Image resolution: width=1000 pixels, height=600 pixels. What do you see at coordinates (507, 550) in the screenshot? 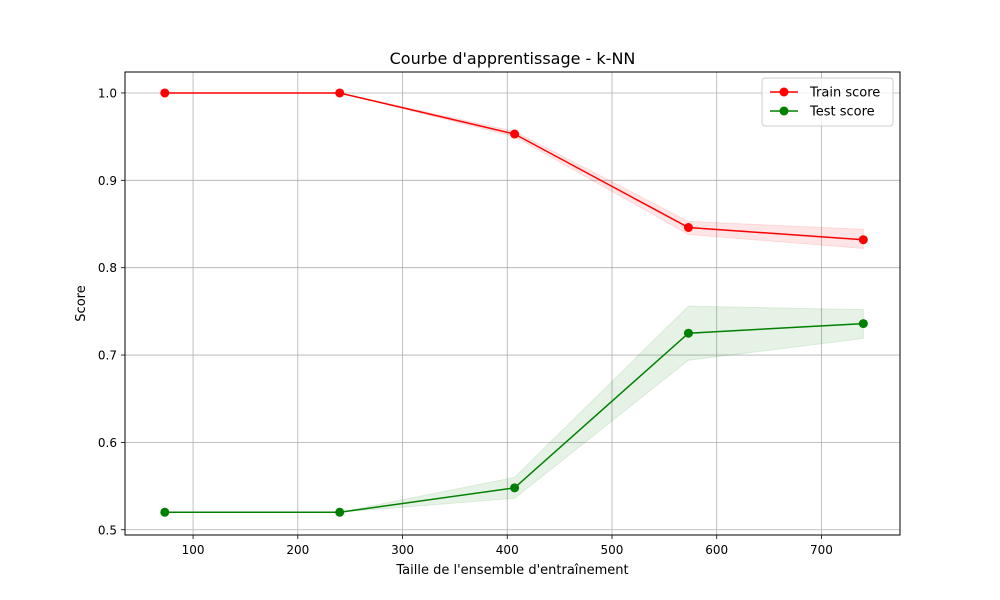
I see `x-tick-label: 400` at bounding box center [507, 550].